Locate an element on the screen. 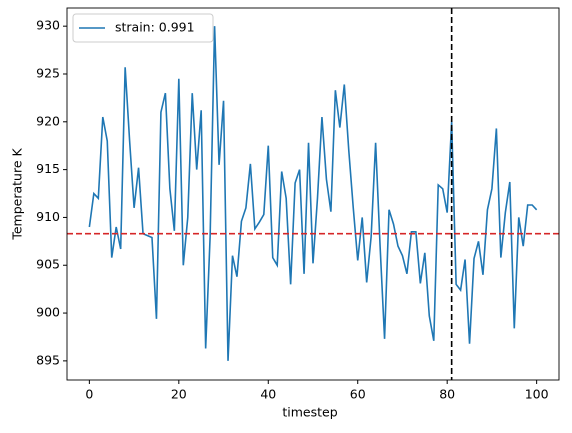 Image resolution: width=572 pixels, height=433 pixels. y-tick-label: 895 is located at coordinates (48, 359).